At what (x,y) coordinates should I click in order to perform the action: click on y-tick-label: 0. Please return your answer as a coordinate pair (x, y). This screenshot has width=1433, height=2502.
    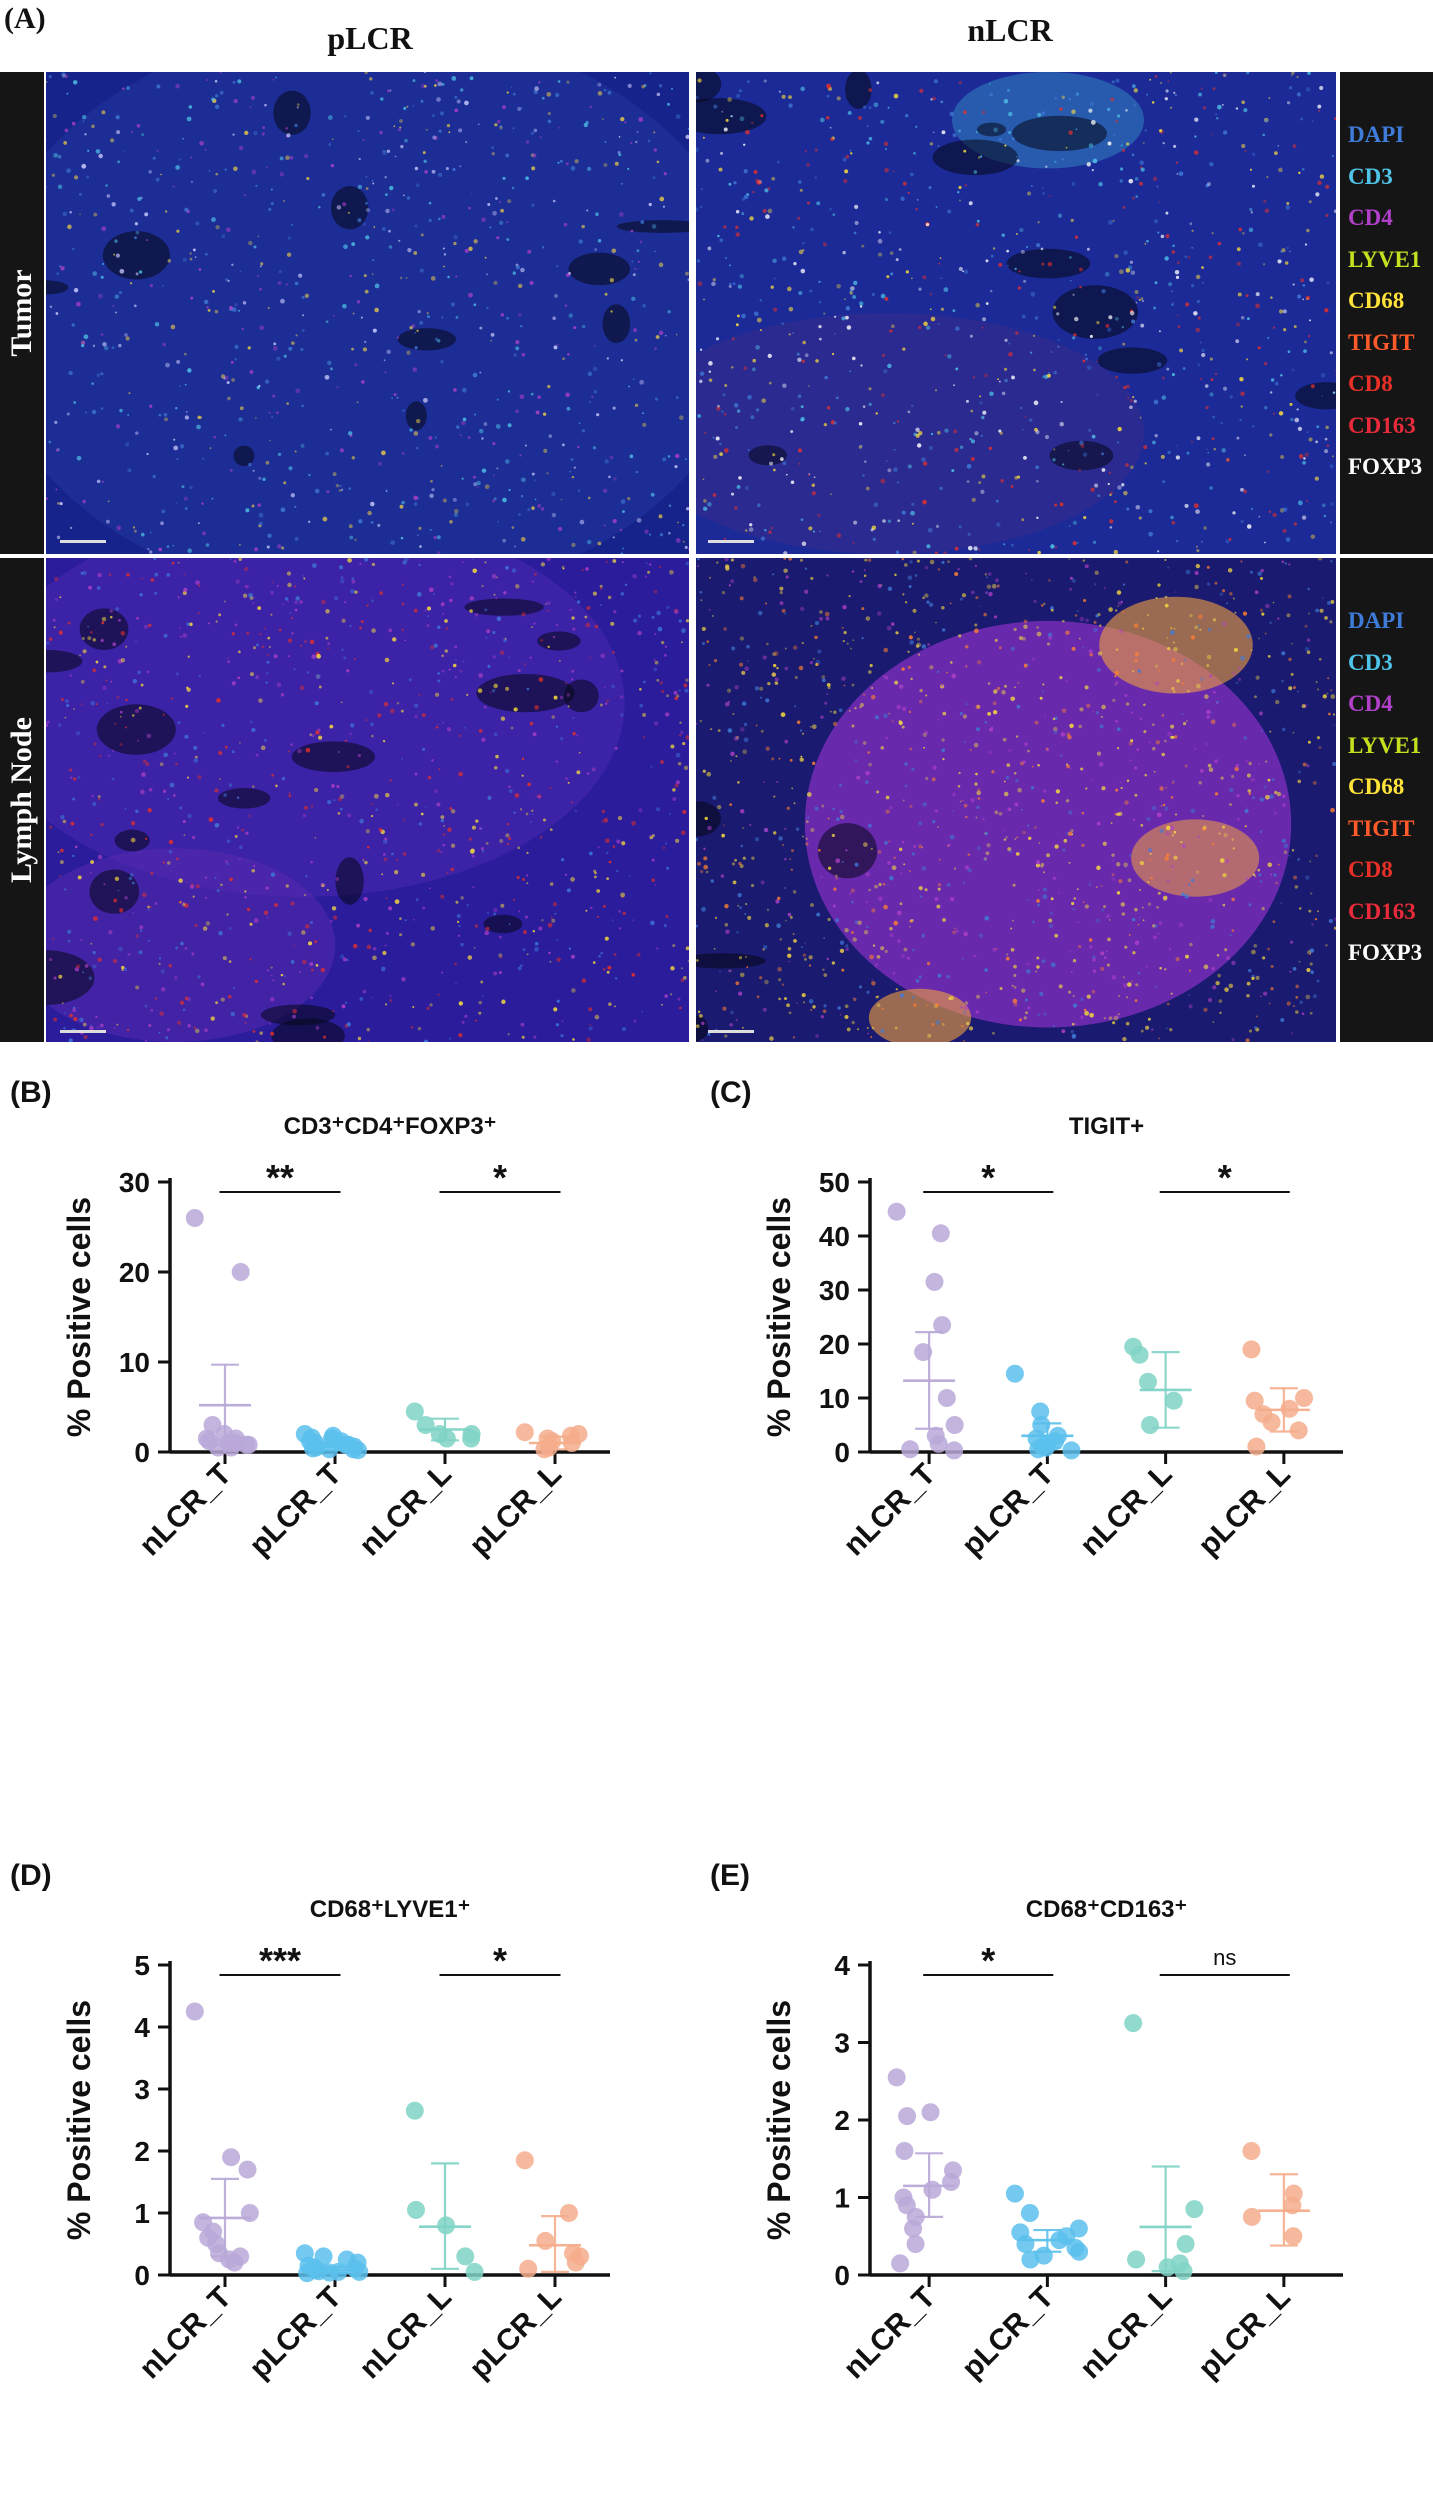
    Looking at the image, I should click on (842, 2275).